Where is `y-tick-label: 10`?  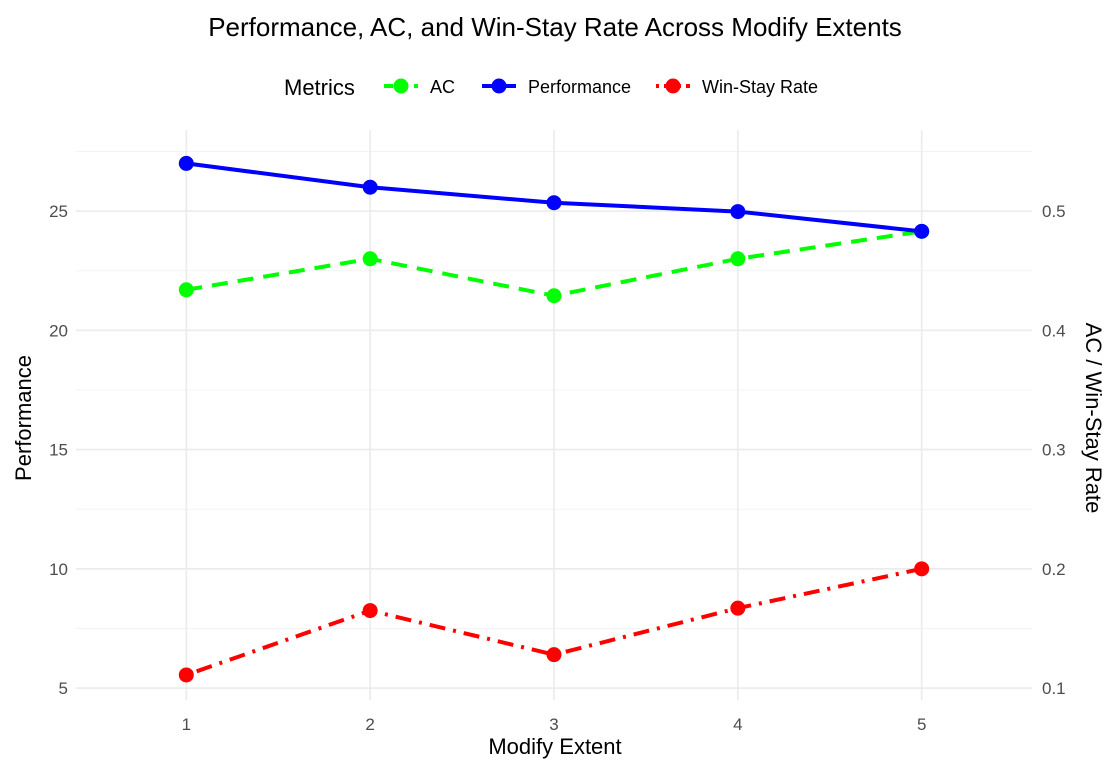
y-tick-label: 10 is located at coordinates (58, 569).